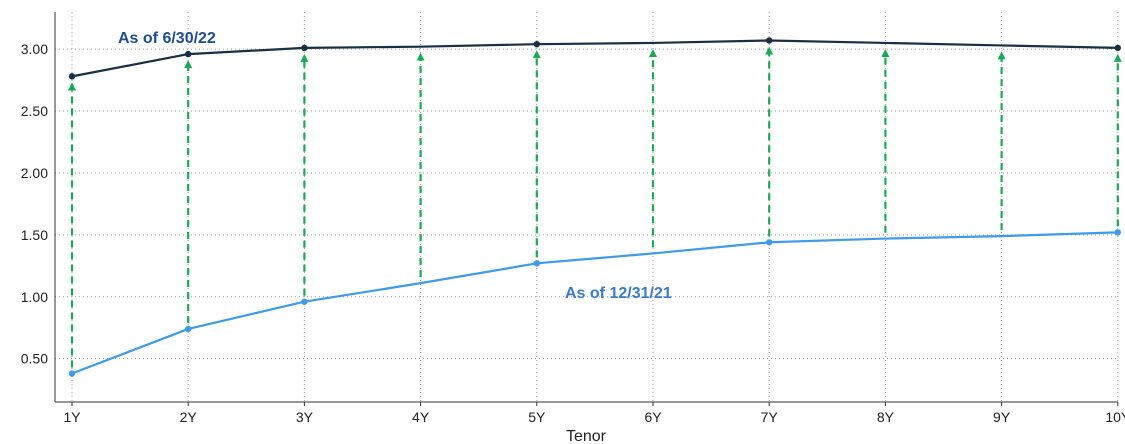 Image resolution: width=1125 pixels, height=444 pixels. What do you see at coordinates (886, 417) in the screenshot?
I see `x-tick-label: 8Y` at bounding box center [886, 417].